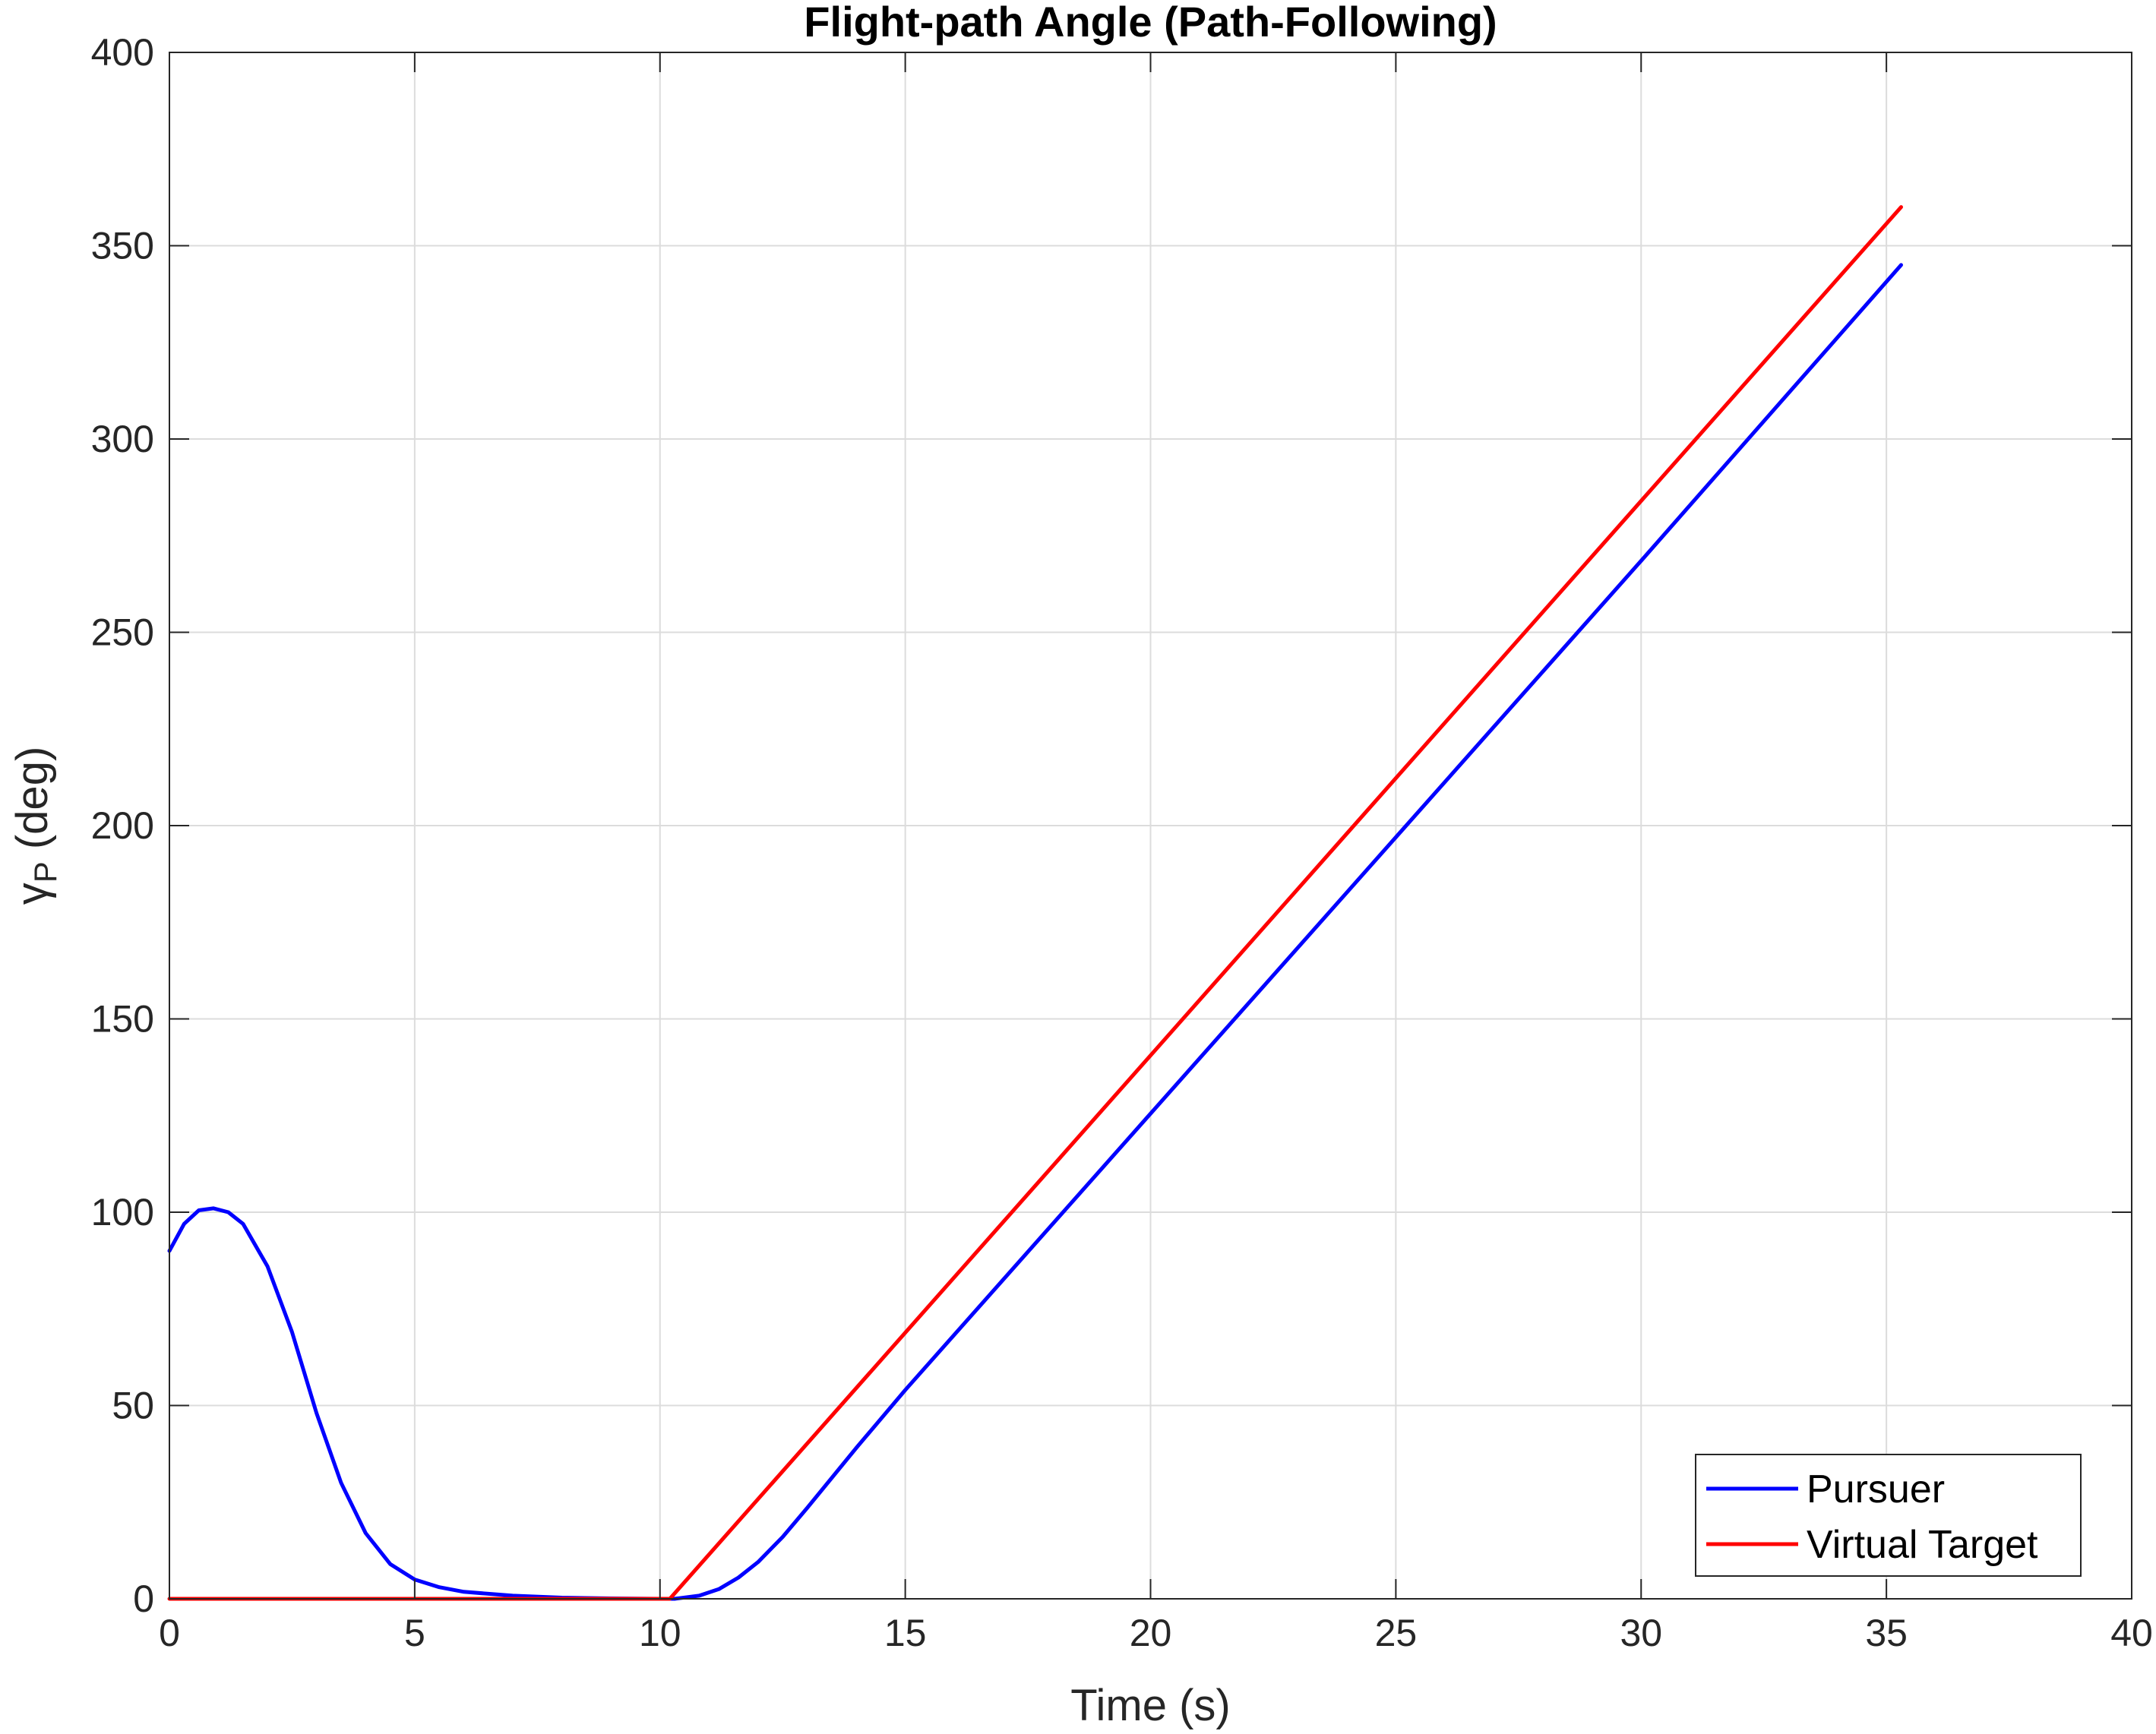  Describe the element at coordinates (660, 1633) in the screenshot. I see `x-tick-label: 10` at that location.